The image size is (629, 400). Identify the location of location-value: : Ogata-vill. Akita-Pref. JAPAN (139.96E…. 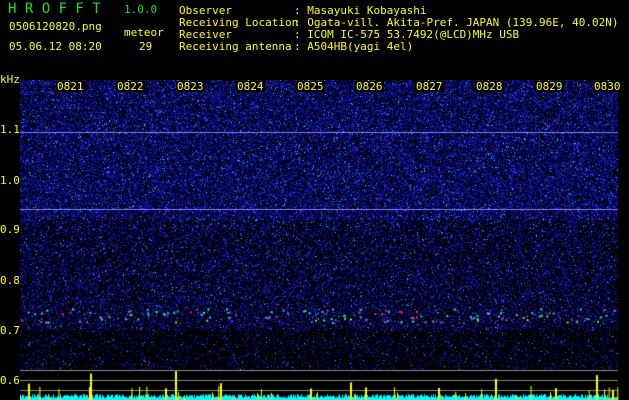
(456, 22).